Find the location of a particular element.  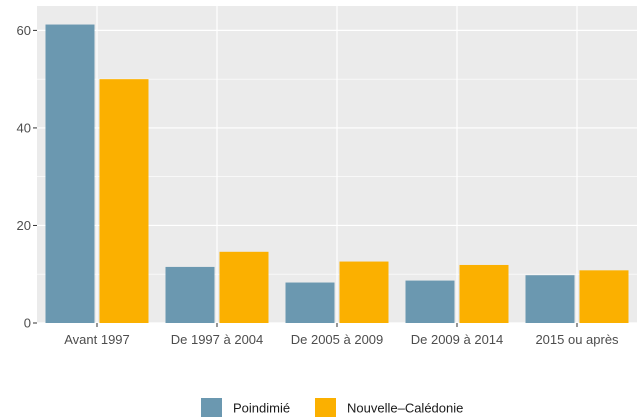

legend-label: Nouvelle–Calédonie is located at coordinates (405, 408).